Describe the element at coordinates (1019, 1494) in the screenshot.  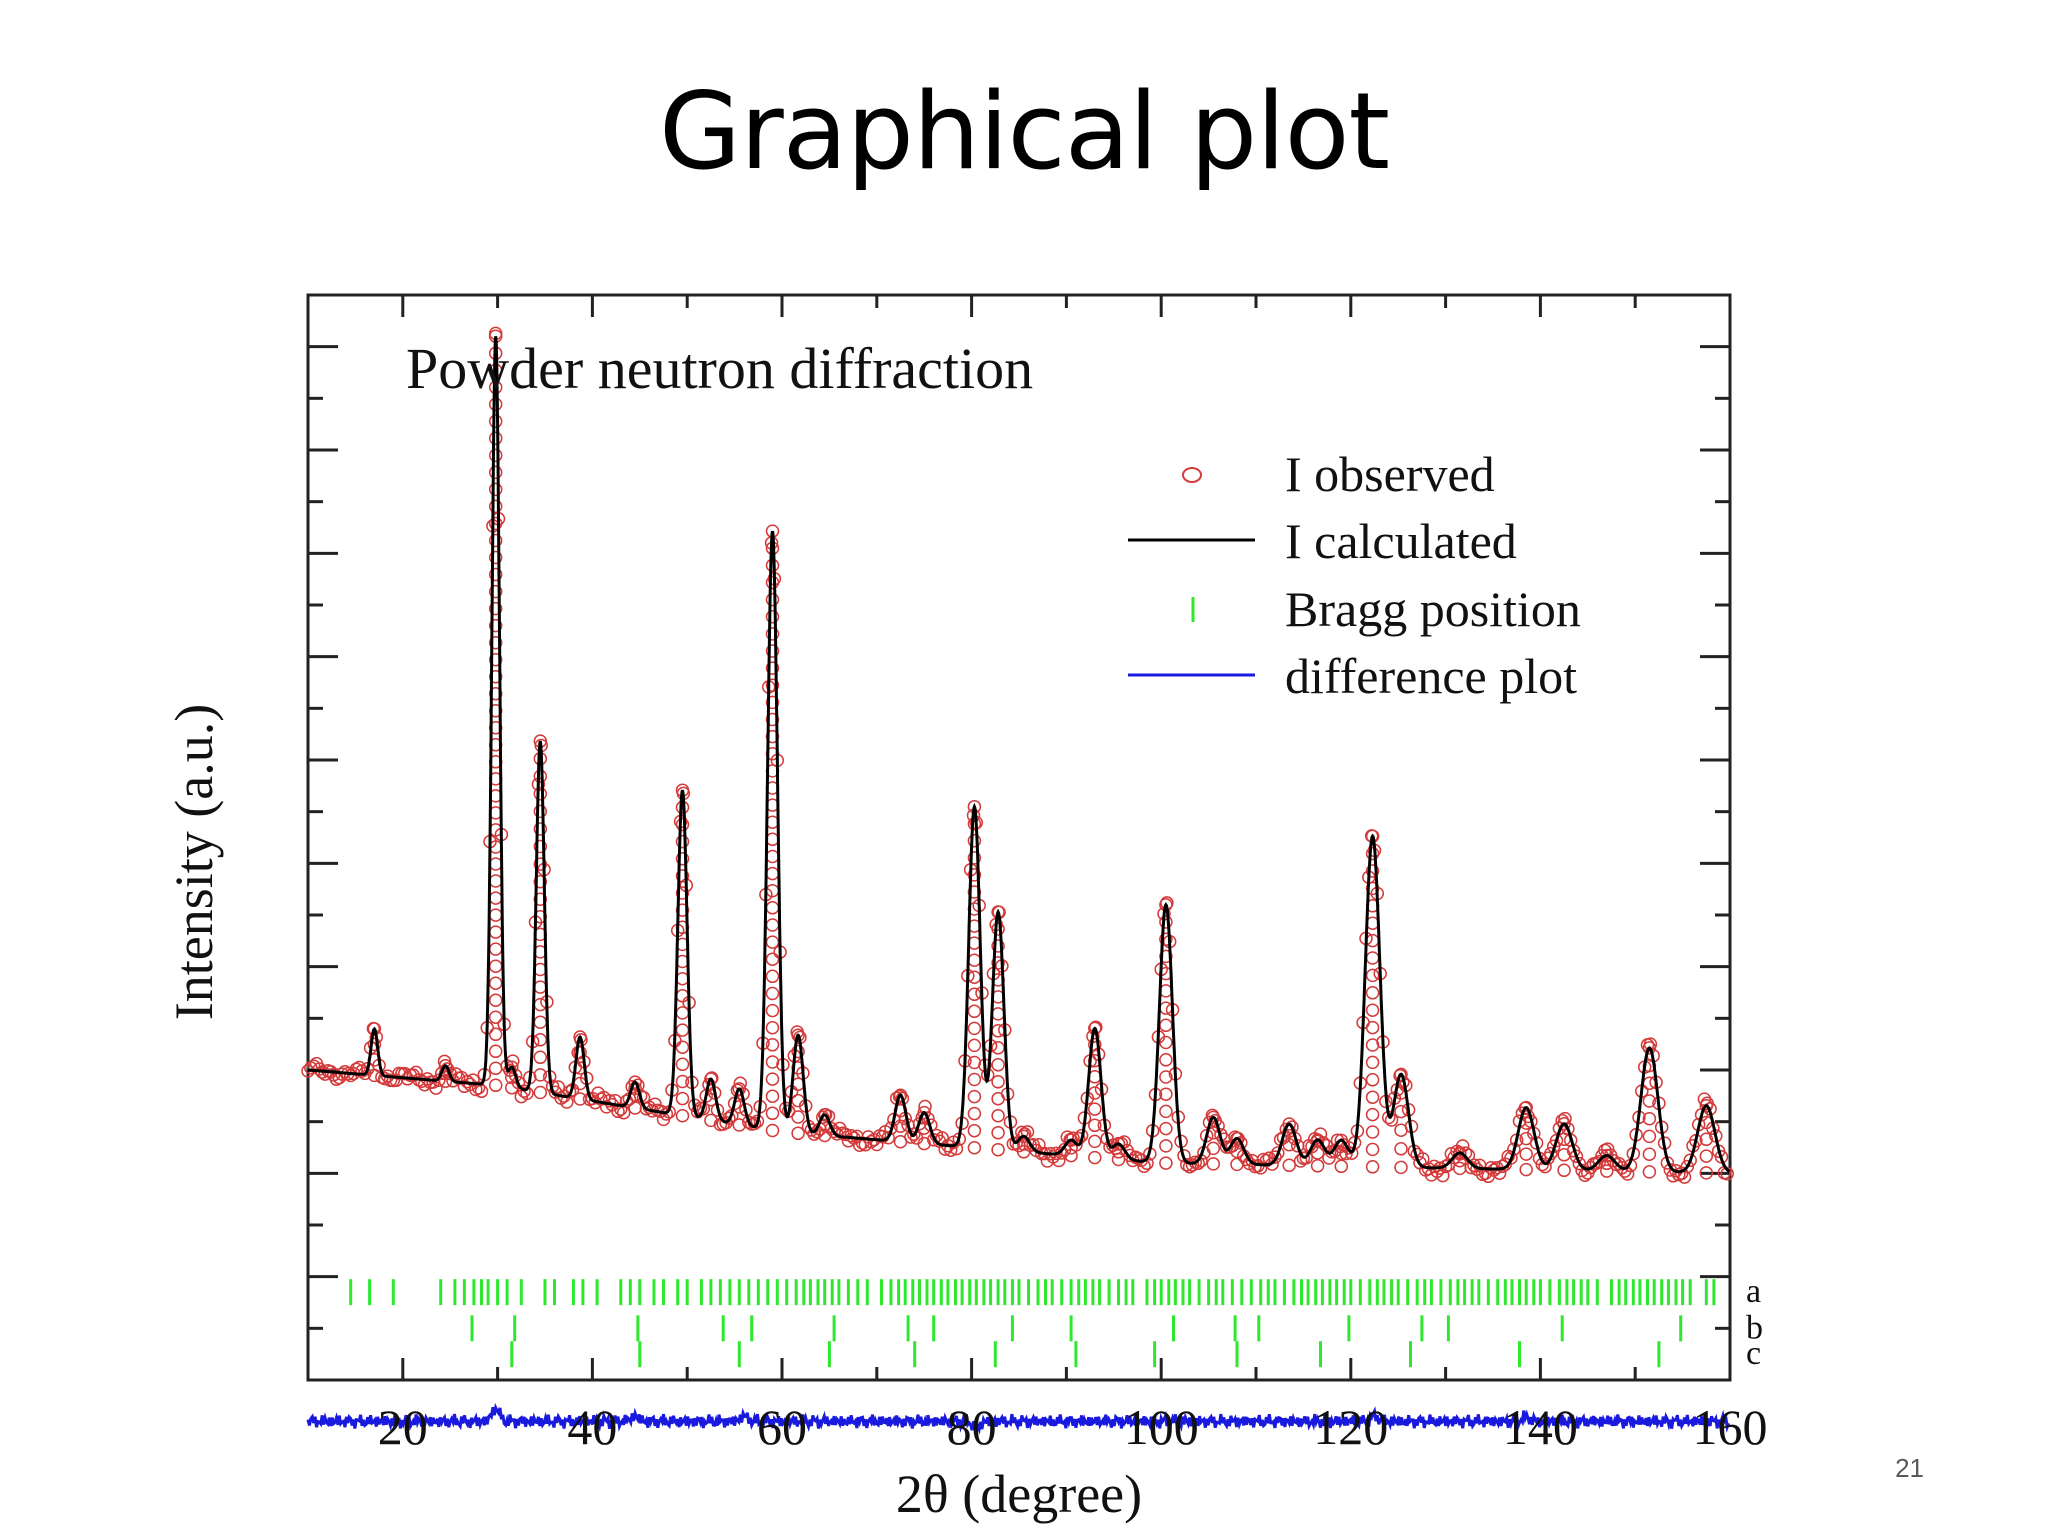
I see `x-axis-label: 2θ (degree)` at that location.